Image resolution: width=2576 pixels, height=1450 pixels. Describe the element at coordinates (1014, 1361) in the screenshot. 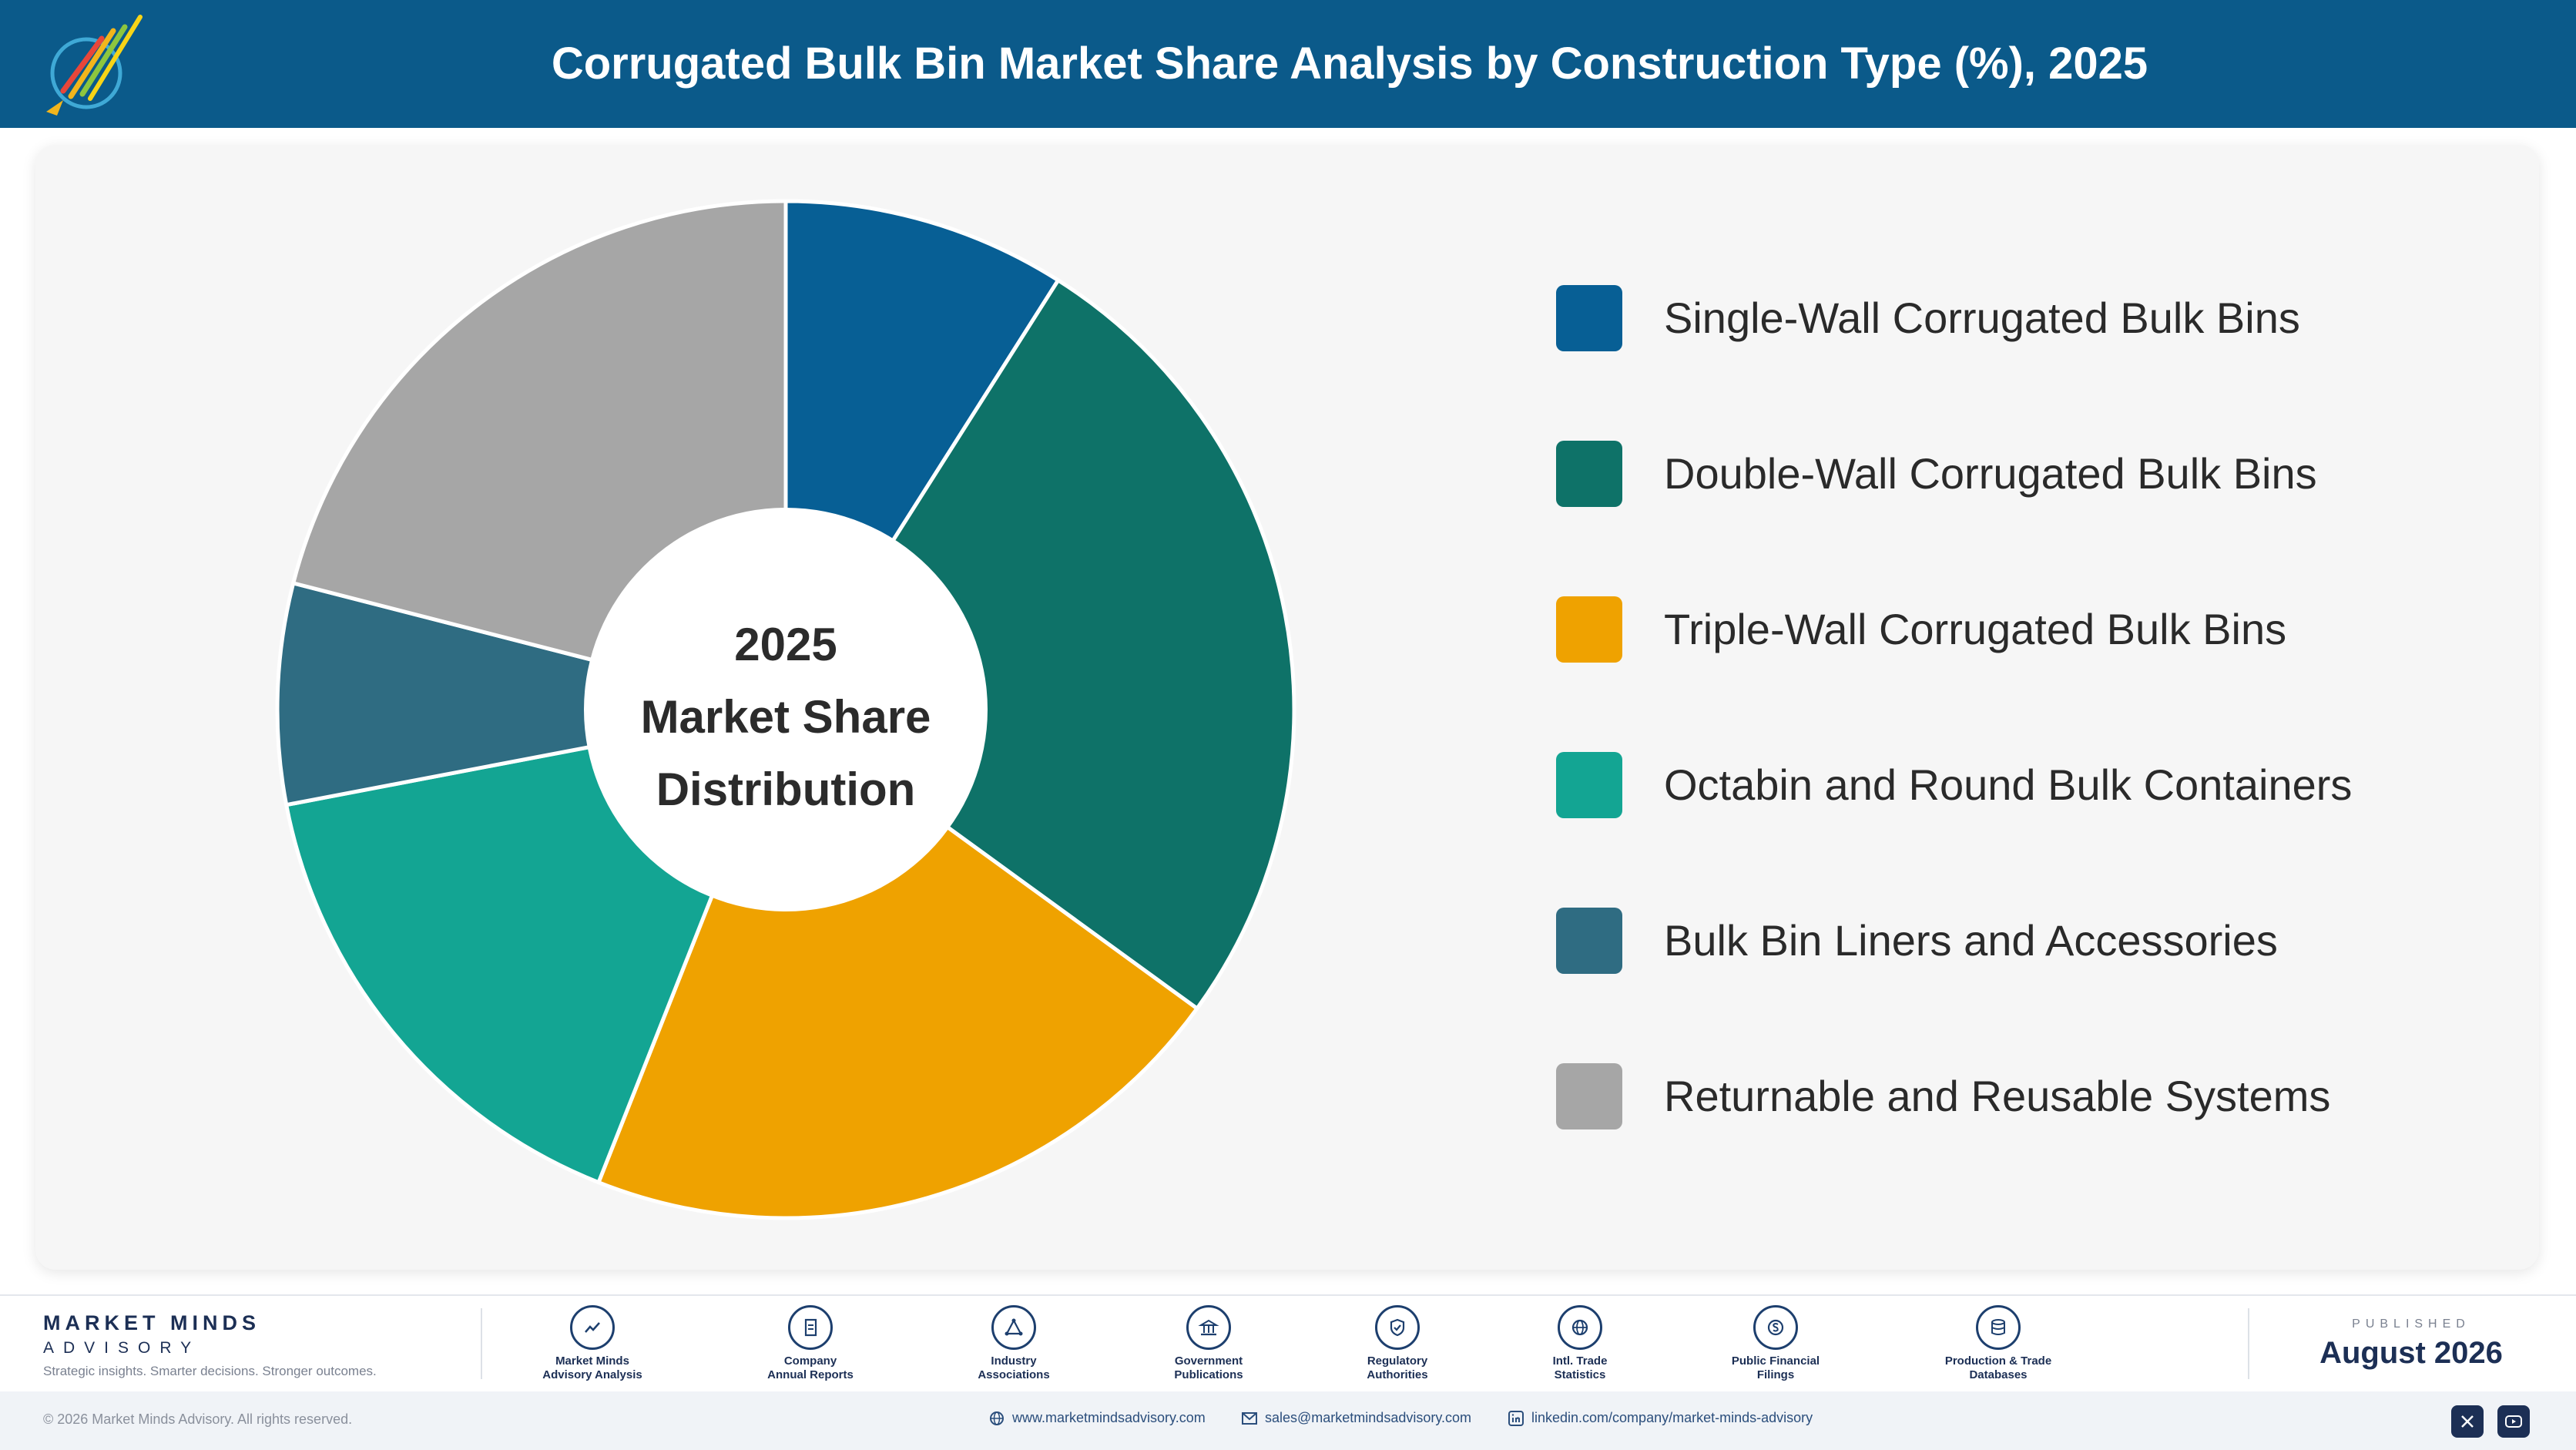

I see `source-label-line1: Industry` at that location.